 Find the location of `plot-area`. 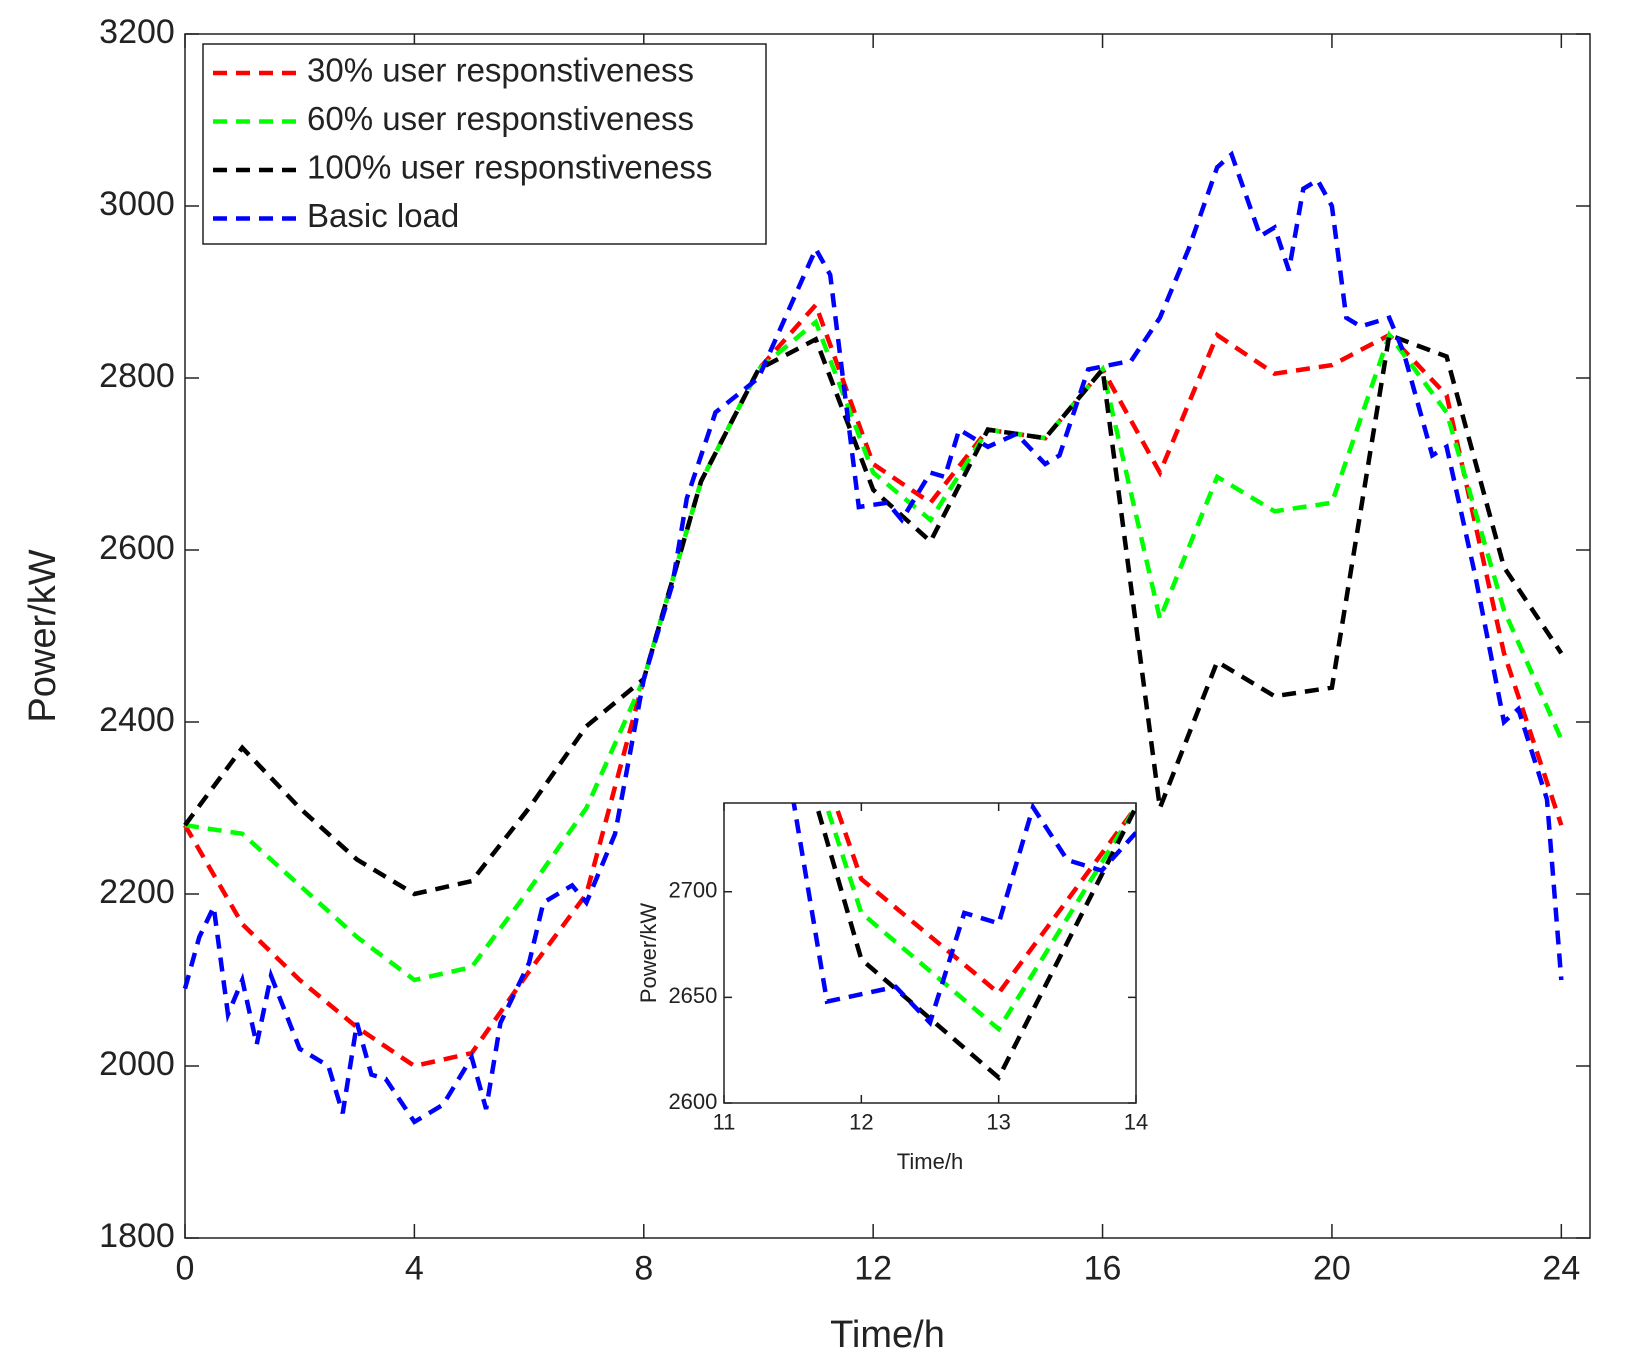

plot-area is located at coordinates (930, 953).